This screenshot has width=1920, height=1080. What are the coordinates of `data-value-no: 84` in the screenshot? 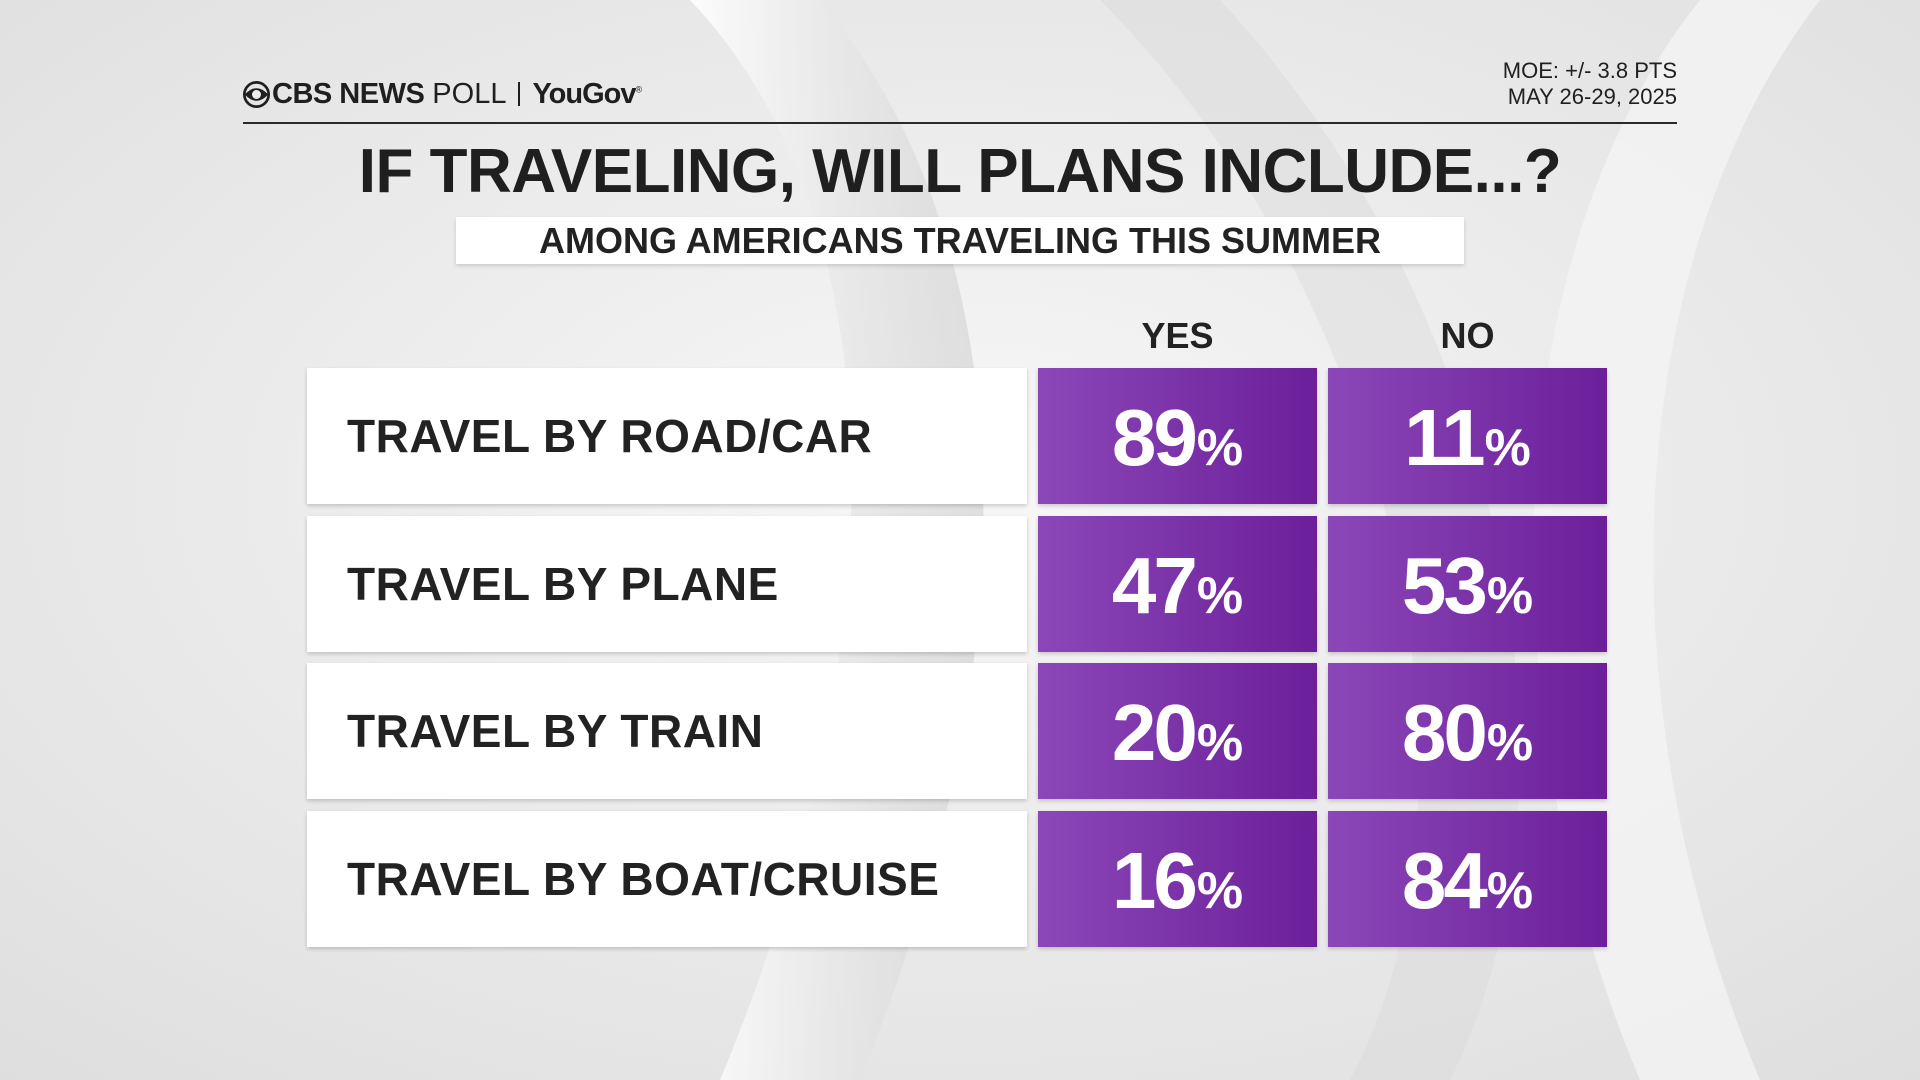 It's located at (1444, 880).